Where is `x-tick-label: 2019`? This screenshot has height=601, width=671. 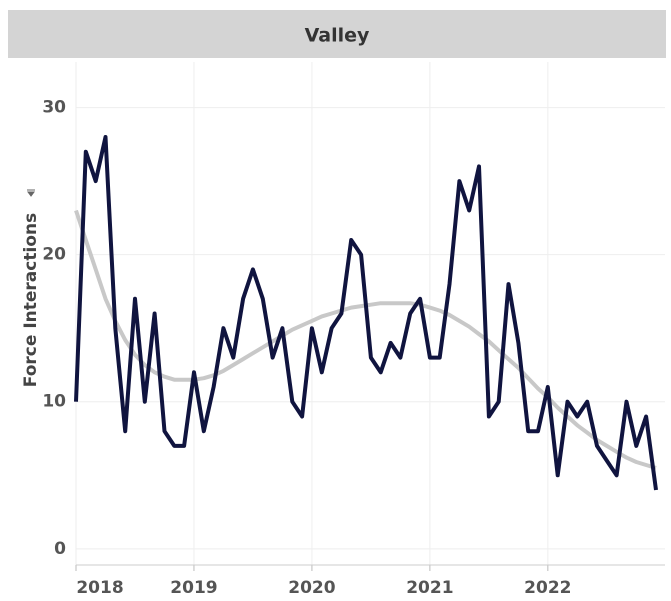 x-tick-label: 2019 is located at coordinates (193, 588).